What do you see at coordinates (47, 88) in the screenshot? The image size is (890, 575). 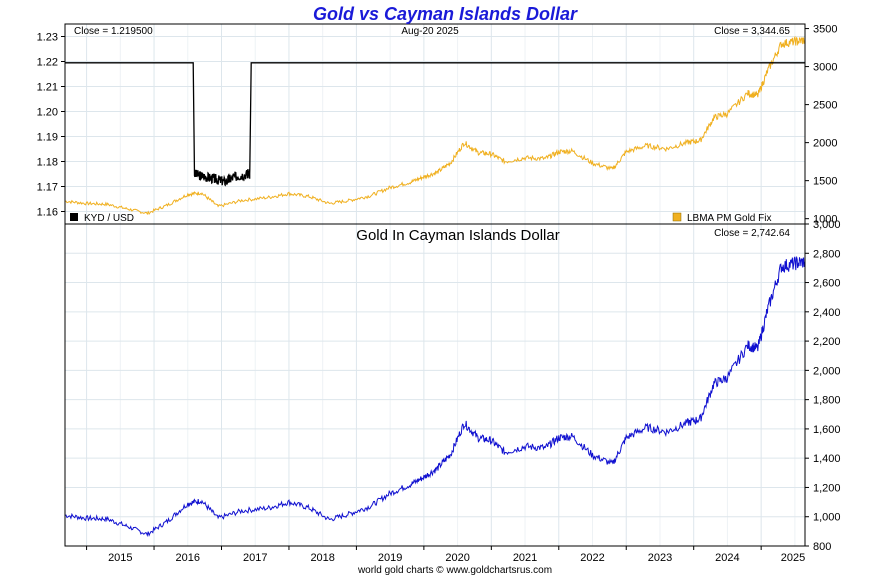 I see `upper-left-tick-label: 1.21` at bounding box center [47, 88].